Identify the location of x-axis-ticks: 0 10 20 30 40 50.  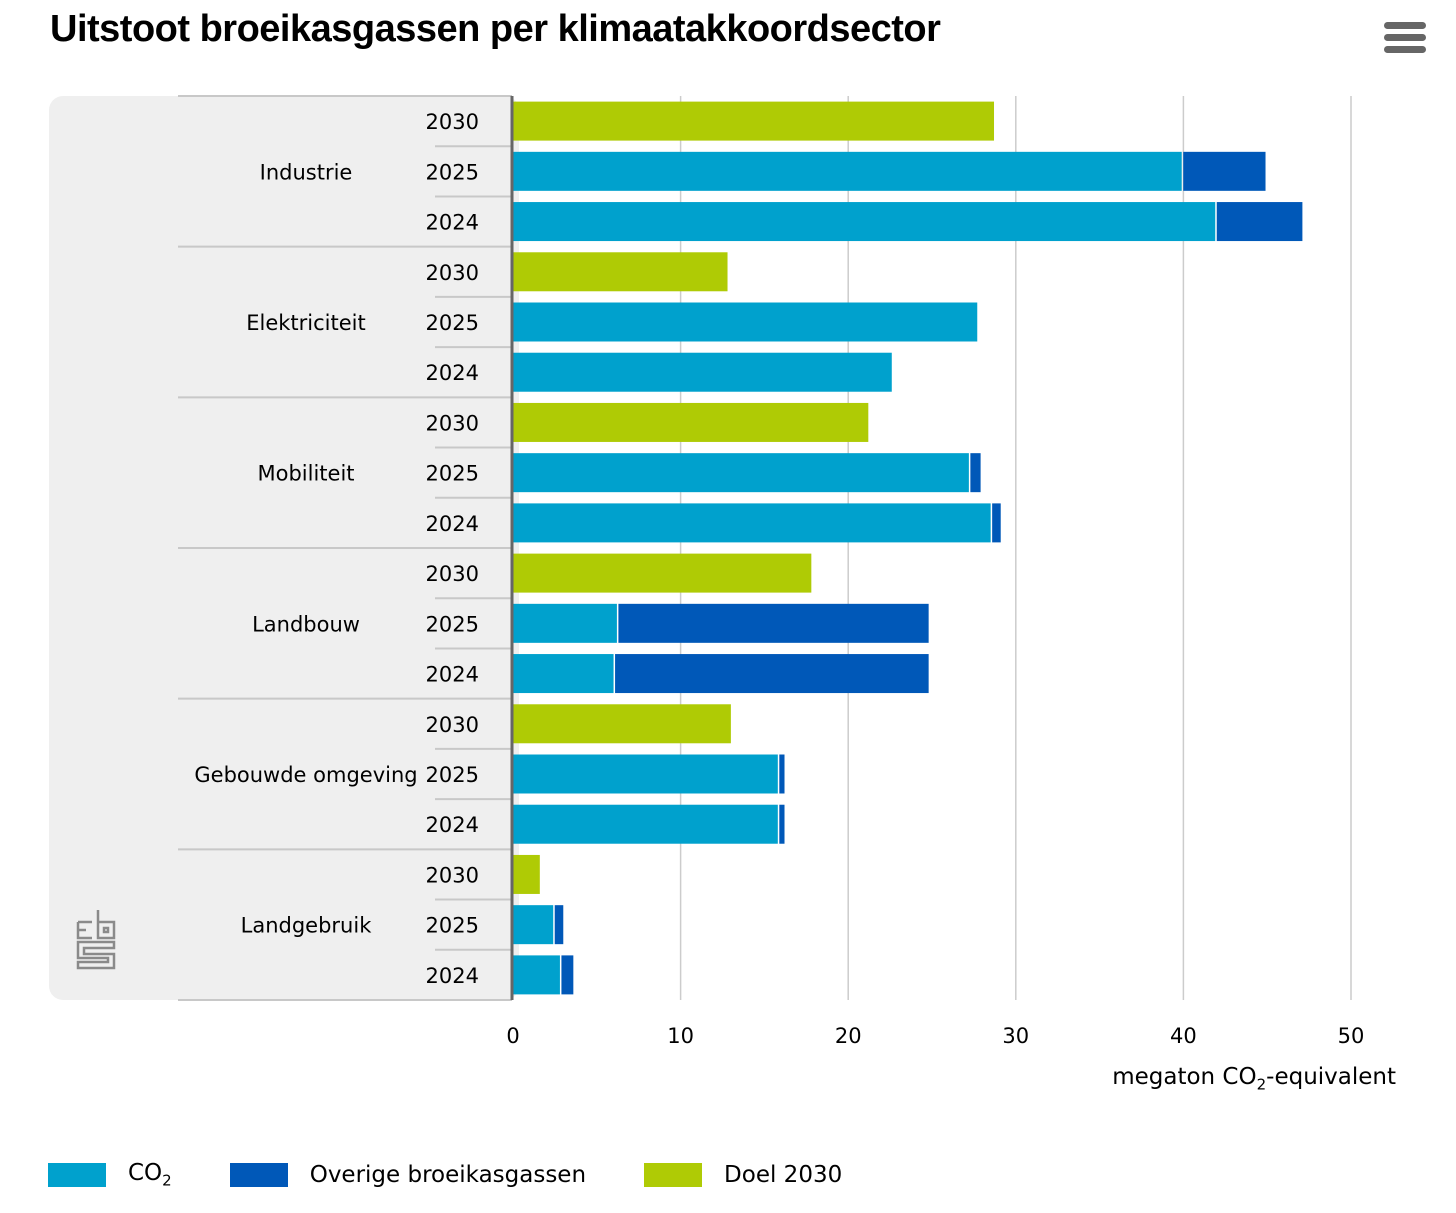
(935, 1036).